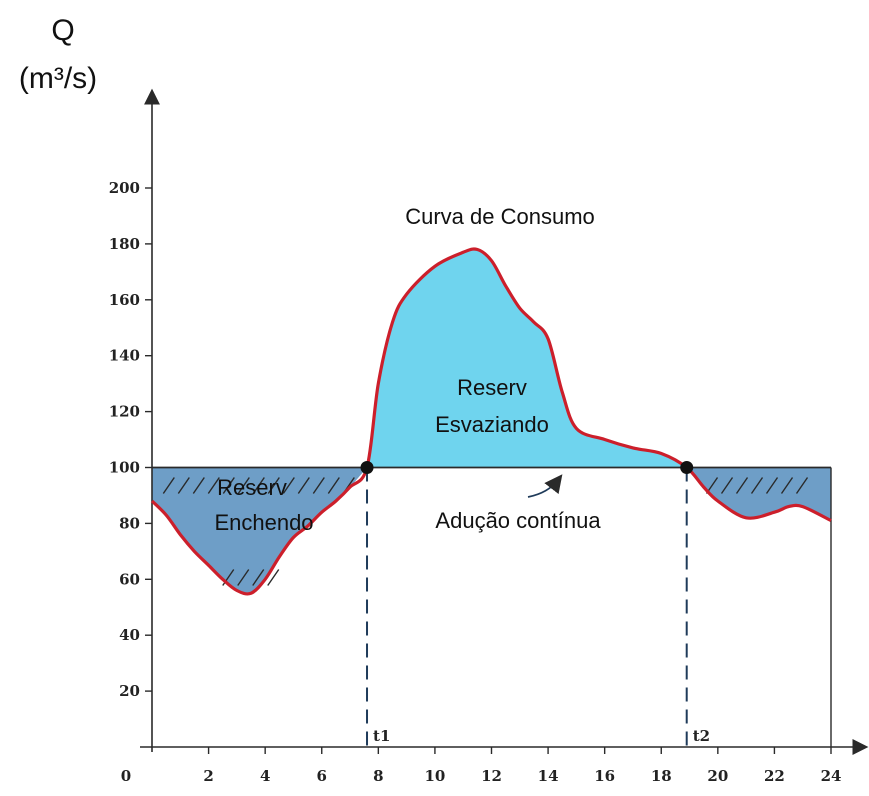 The width and height of the screenshot is (869, 796). Describe the element at coordinates (124, 244) in the screenshot. I see `y-tick-label: 180` at that location.